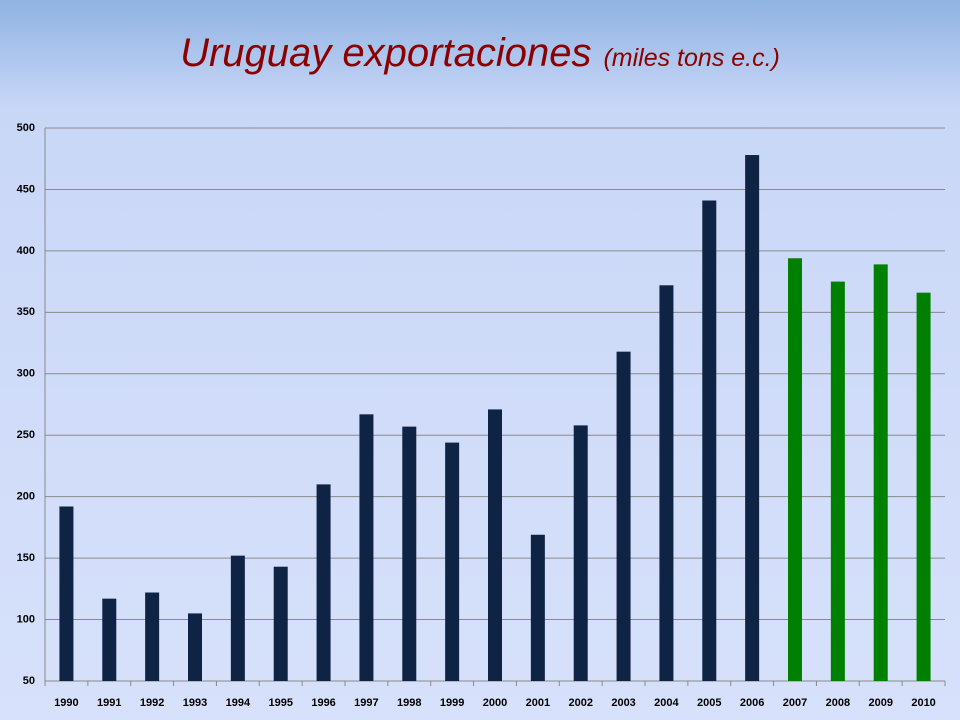 The width and height of the screenshot is (960, 720). Describe the element at coordinates (495, 703) in the screenshot. I see `x-tick-label: 2000` at that location.